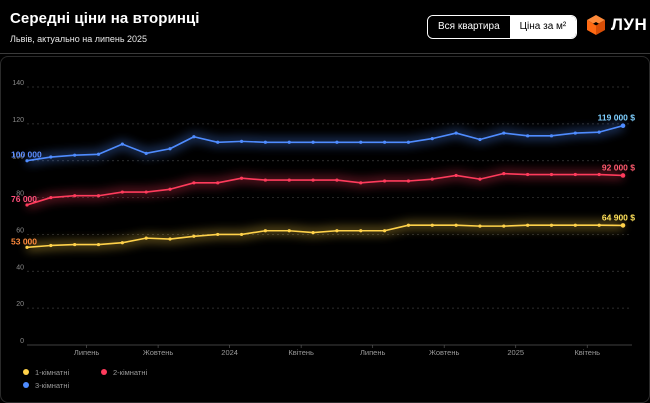 The width and height of the screenshot is (650, 403). What do you see at coordinates (20, 304) in the screenshot?
I see `y-tick-label: 20` at bounding box center [20, 304].